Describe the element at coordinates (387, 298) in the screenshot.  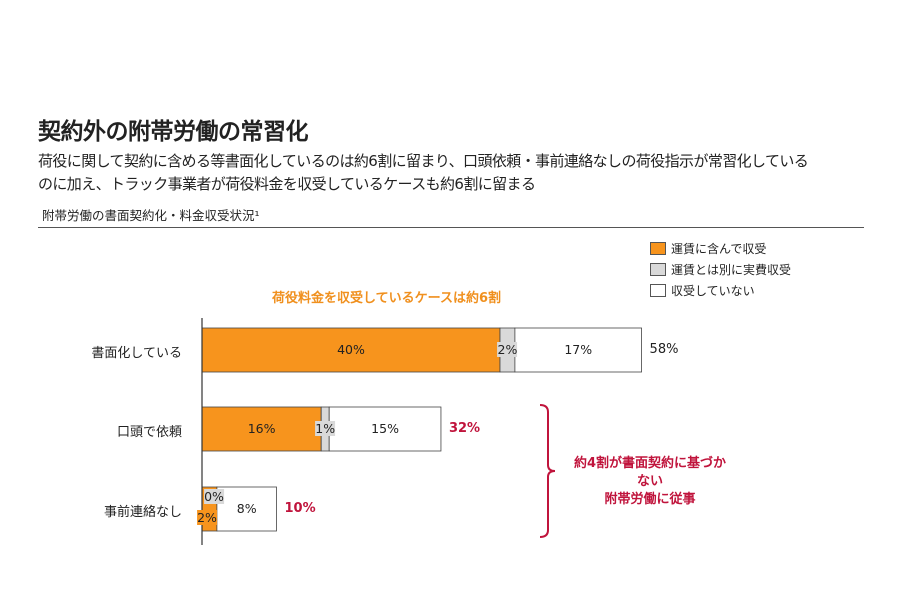
I see `annotation-top: 荷役料金を収受しているケースは約6割` at that location.